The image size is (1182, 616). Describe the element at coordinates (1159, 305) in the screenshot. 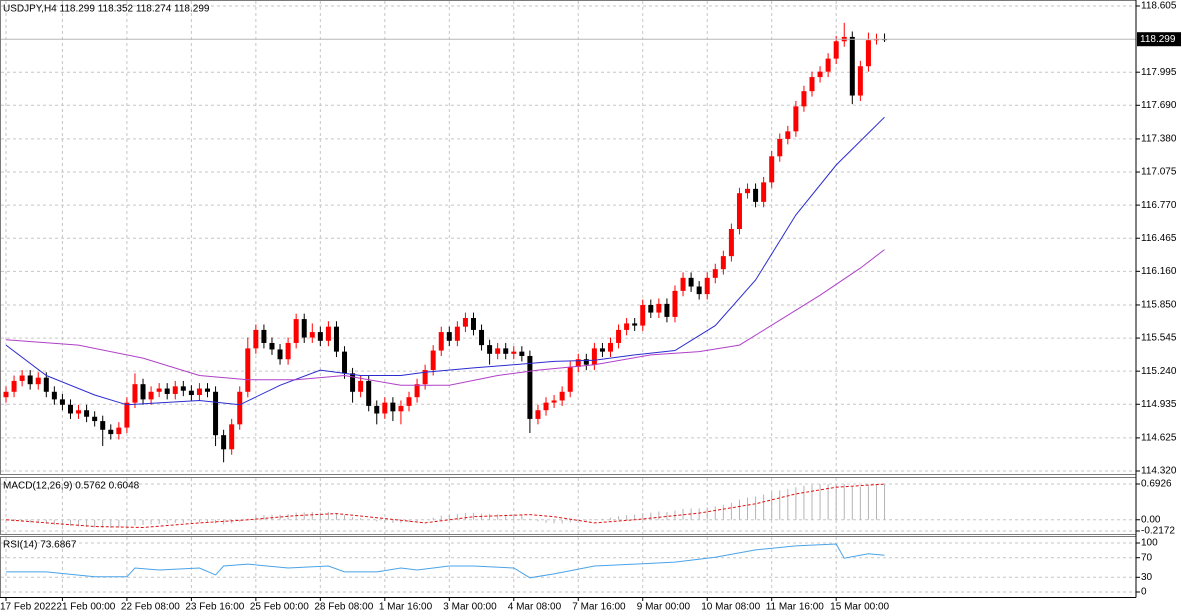

I see `y-tick-label: 115.850` at that location.